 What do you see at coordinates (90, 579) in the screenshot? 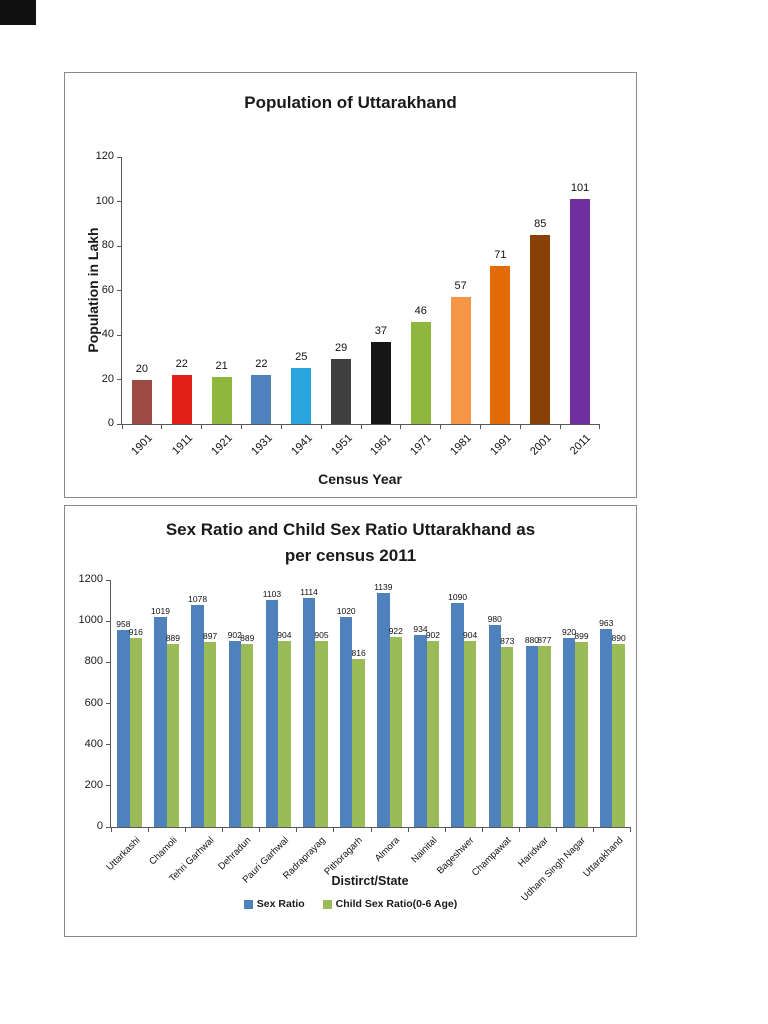
I see `y-tick-label: 1200` at bounding box center [90, 579].